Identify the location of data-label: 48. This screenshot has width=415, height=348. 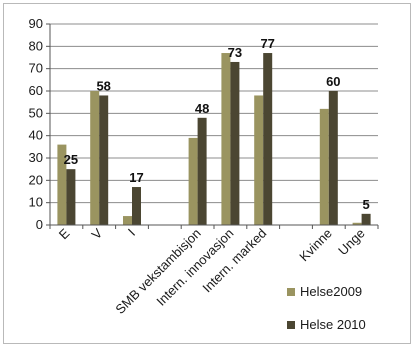
(202, 108).